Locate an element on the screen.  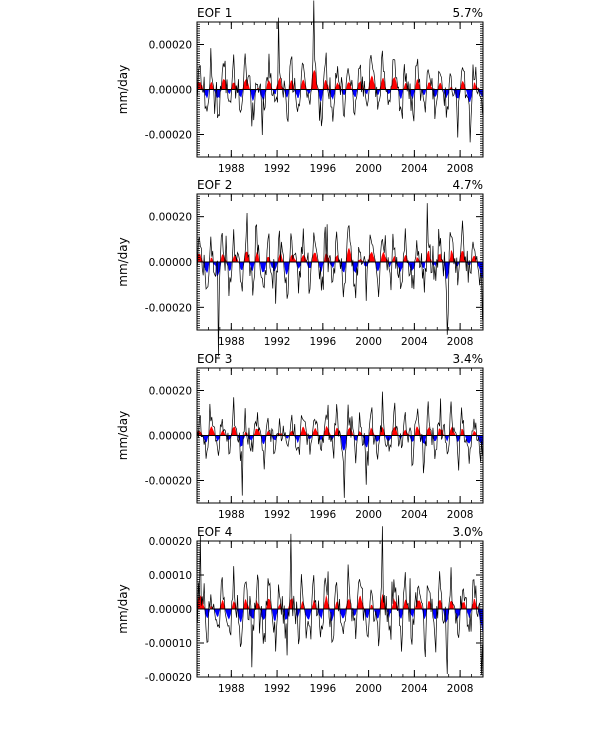
panel-title: EOF 4 is located at coordinates (214, 532).